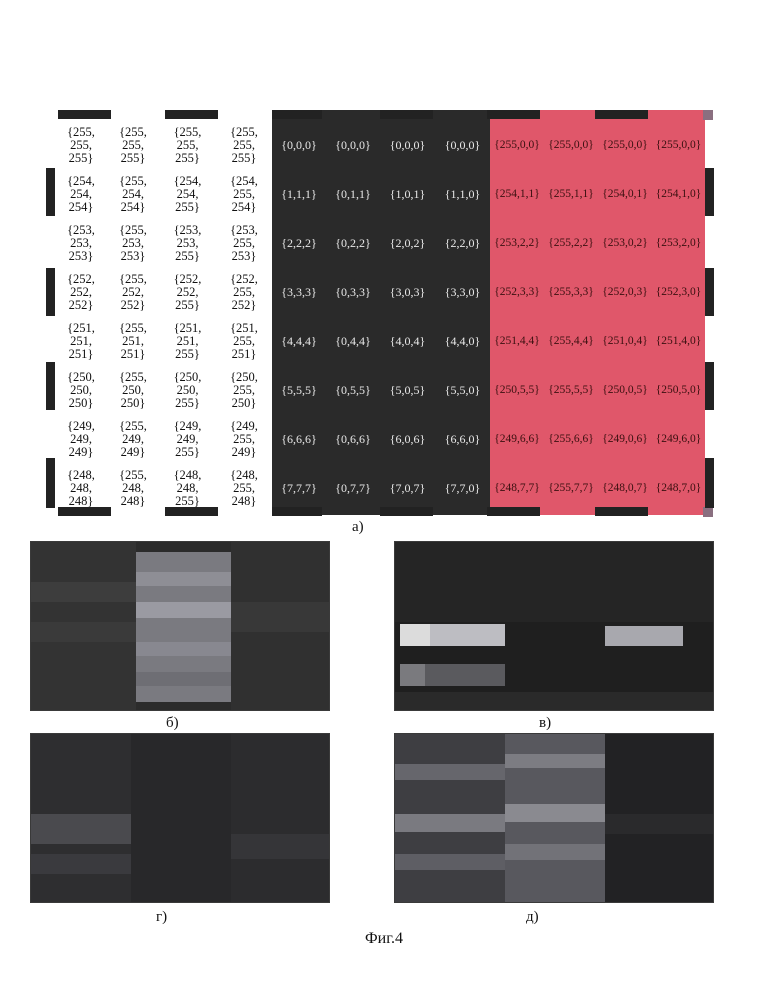 This screenshot has width=780, height=998. What do you see at coordinates (180, 626) in the screenshot?
I see `panel-b-image` at bounding box center [180, 626].